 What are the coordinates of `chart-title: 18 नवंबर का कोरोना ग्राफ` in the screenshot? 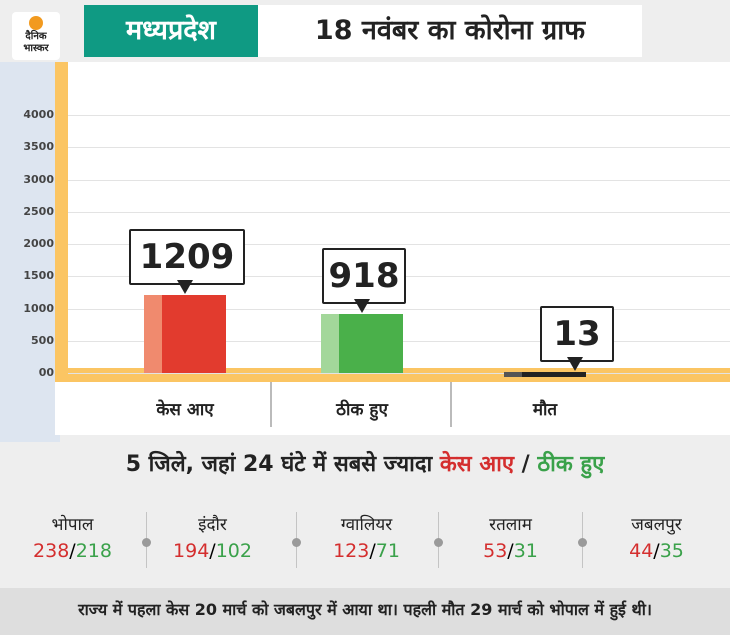 It's located at (450, 31).